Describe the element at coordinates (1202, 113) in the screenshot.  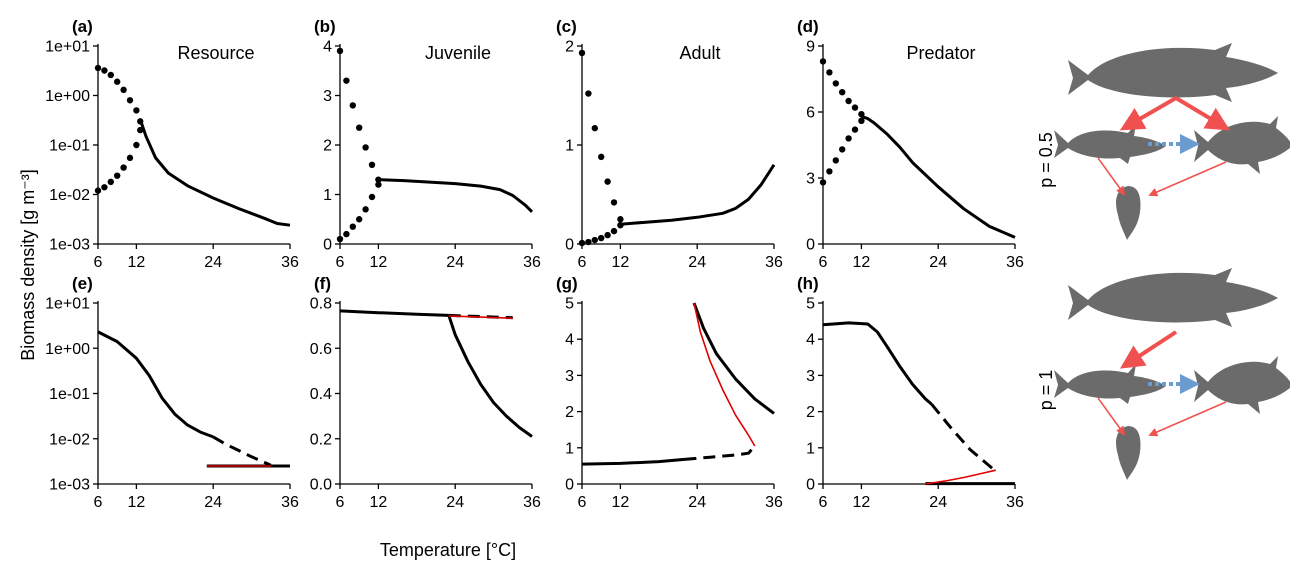
I see `predation-arrow-adult` at that location.